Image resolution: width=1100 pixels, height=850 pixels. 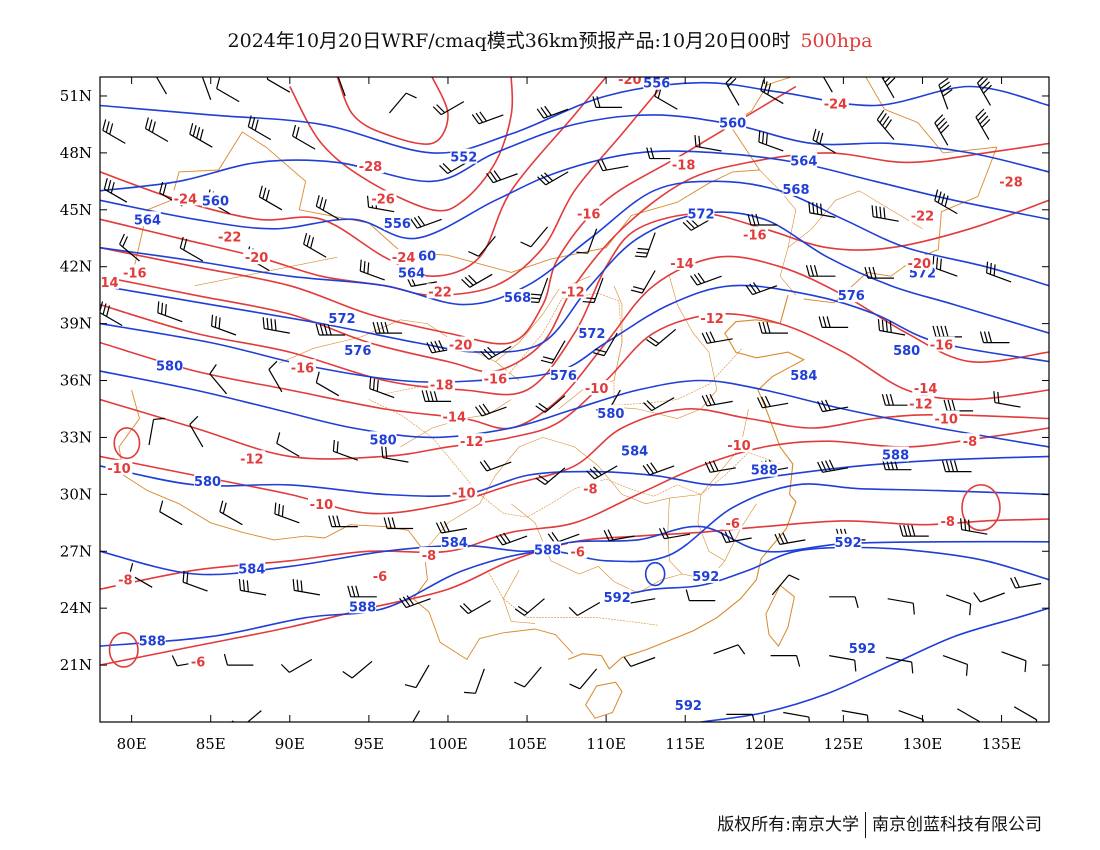 I want to click on copyright-label: 版权所有:, so click(x=754, y=825).